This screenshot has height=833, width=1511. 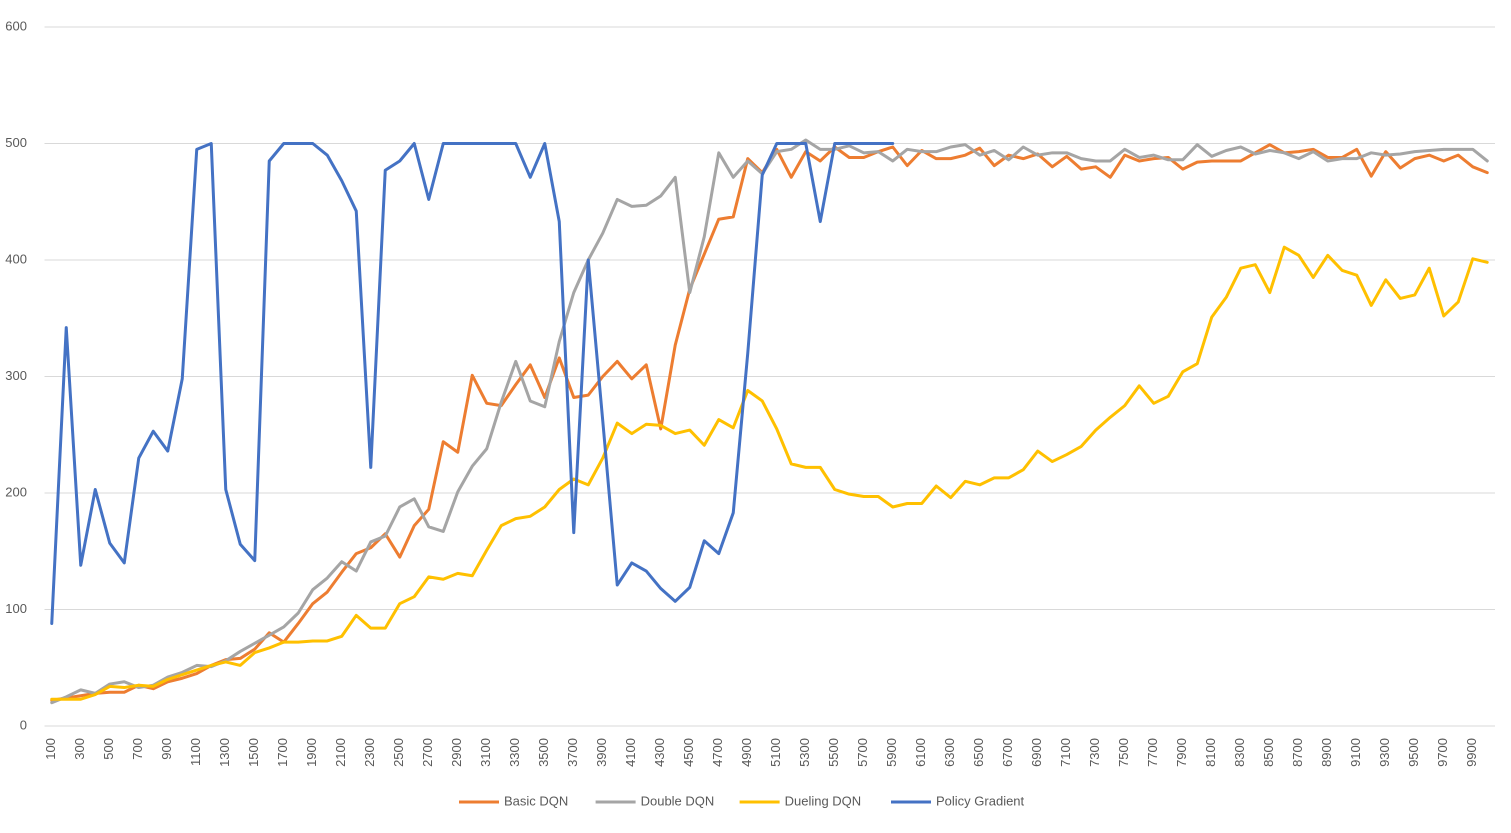 What do you see at coordinates (398, 752) in the screenshot?
I see `x-tick-label: 2500` at bounding box center [398, 752].